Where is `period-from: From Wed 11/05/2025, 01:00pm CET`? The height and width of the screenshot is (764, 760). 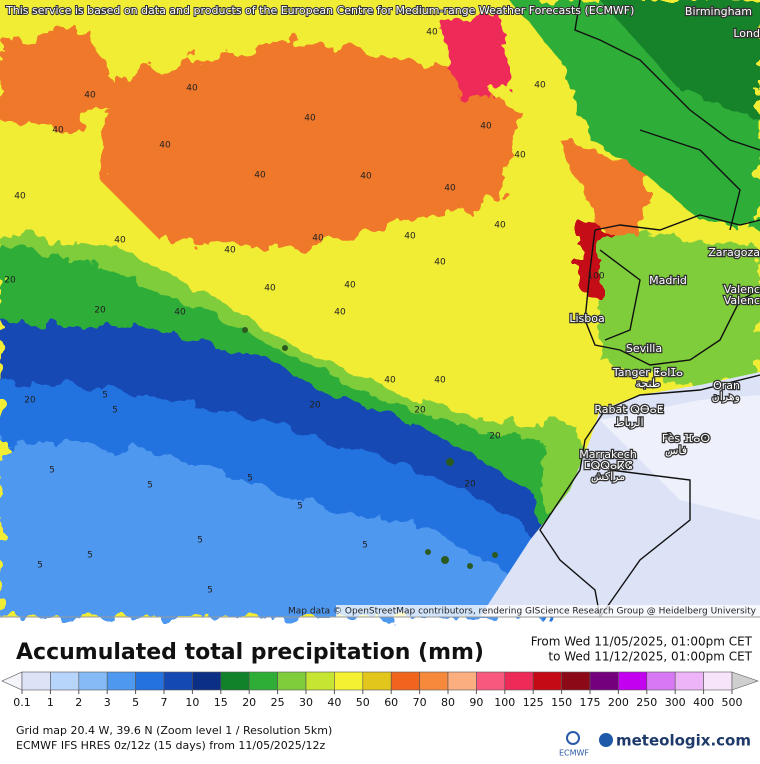 period-from: From Wed 11/05/2025, 01:00pm CET is located at coordinates (642, 642).